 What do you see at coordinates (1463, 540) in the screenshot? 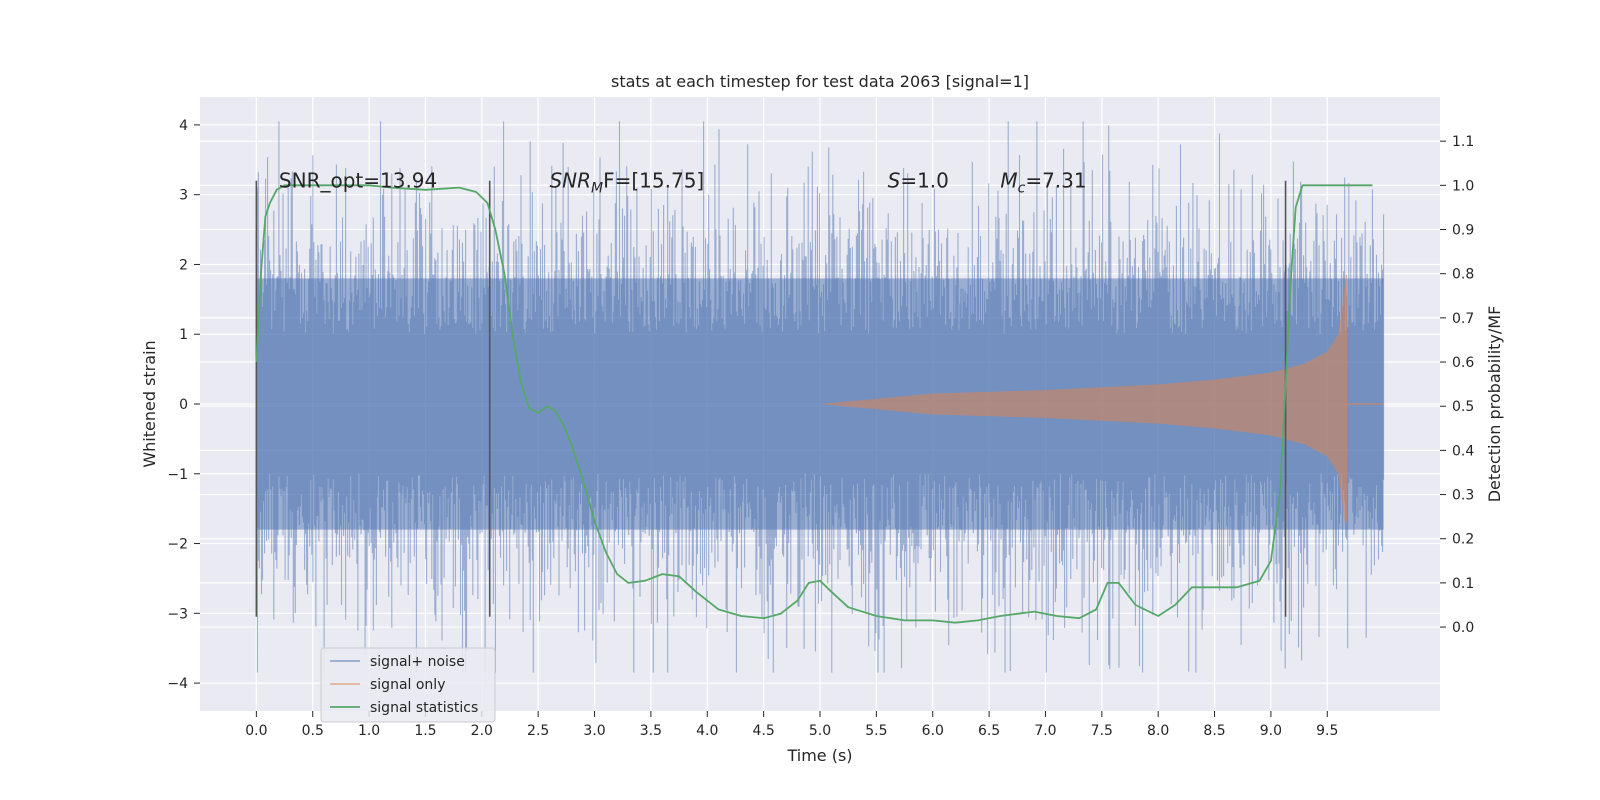
I see `y-tick-label-right: 0.2` at bounding box center [1463, 540].